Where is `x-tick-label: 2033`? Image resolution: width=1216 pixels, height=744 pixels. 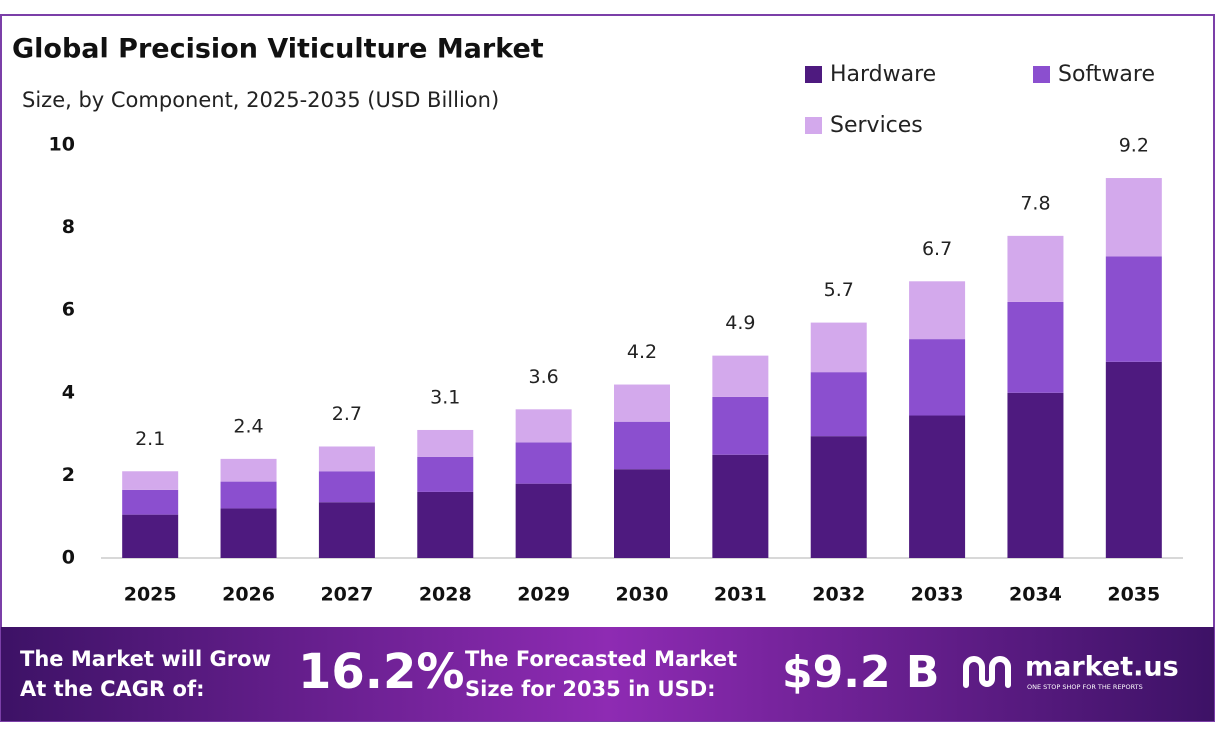 x-tick-label: 2033 is located at coordinates (937, 595).